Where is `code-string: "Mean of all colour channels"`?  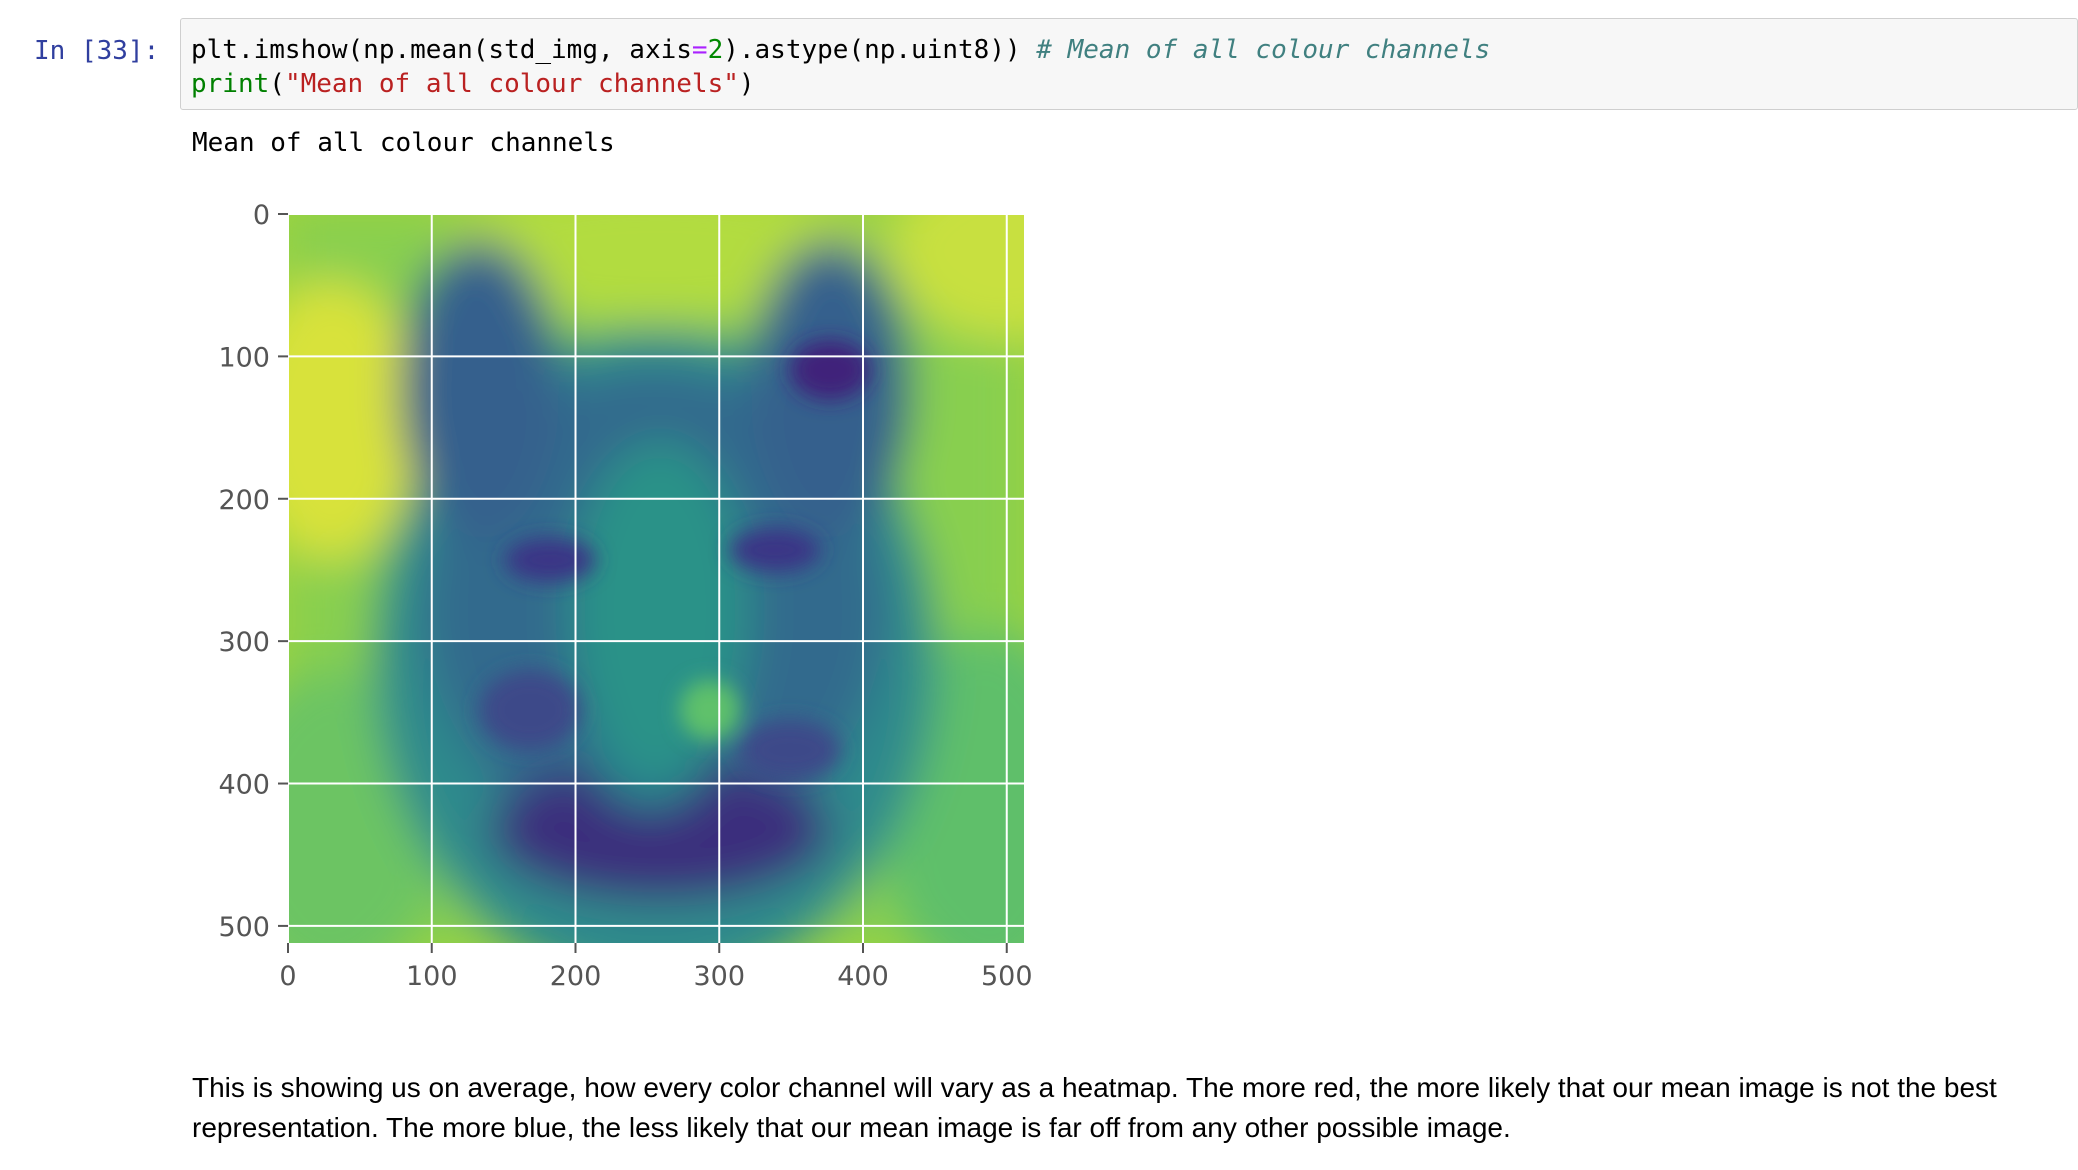 code-string: "Mean of all colour channels" is located at coordinates (511, 84).